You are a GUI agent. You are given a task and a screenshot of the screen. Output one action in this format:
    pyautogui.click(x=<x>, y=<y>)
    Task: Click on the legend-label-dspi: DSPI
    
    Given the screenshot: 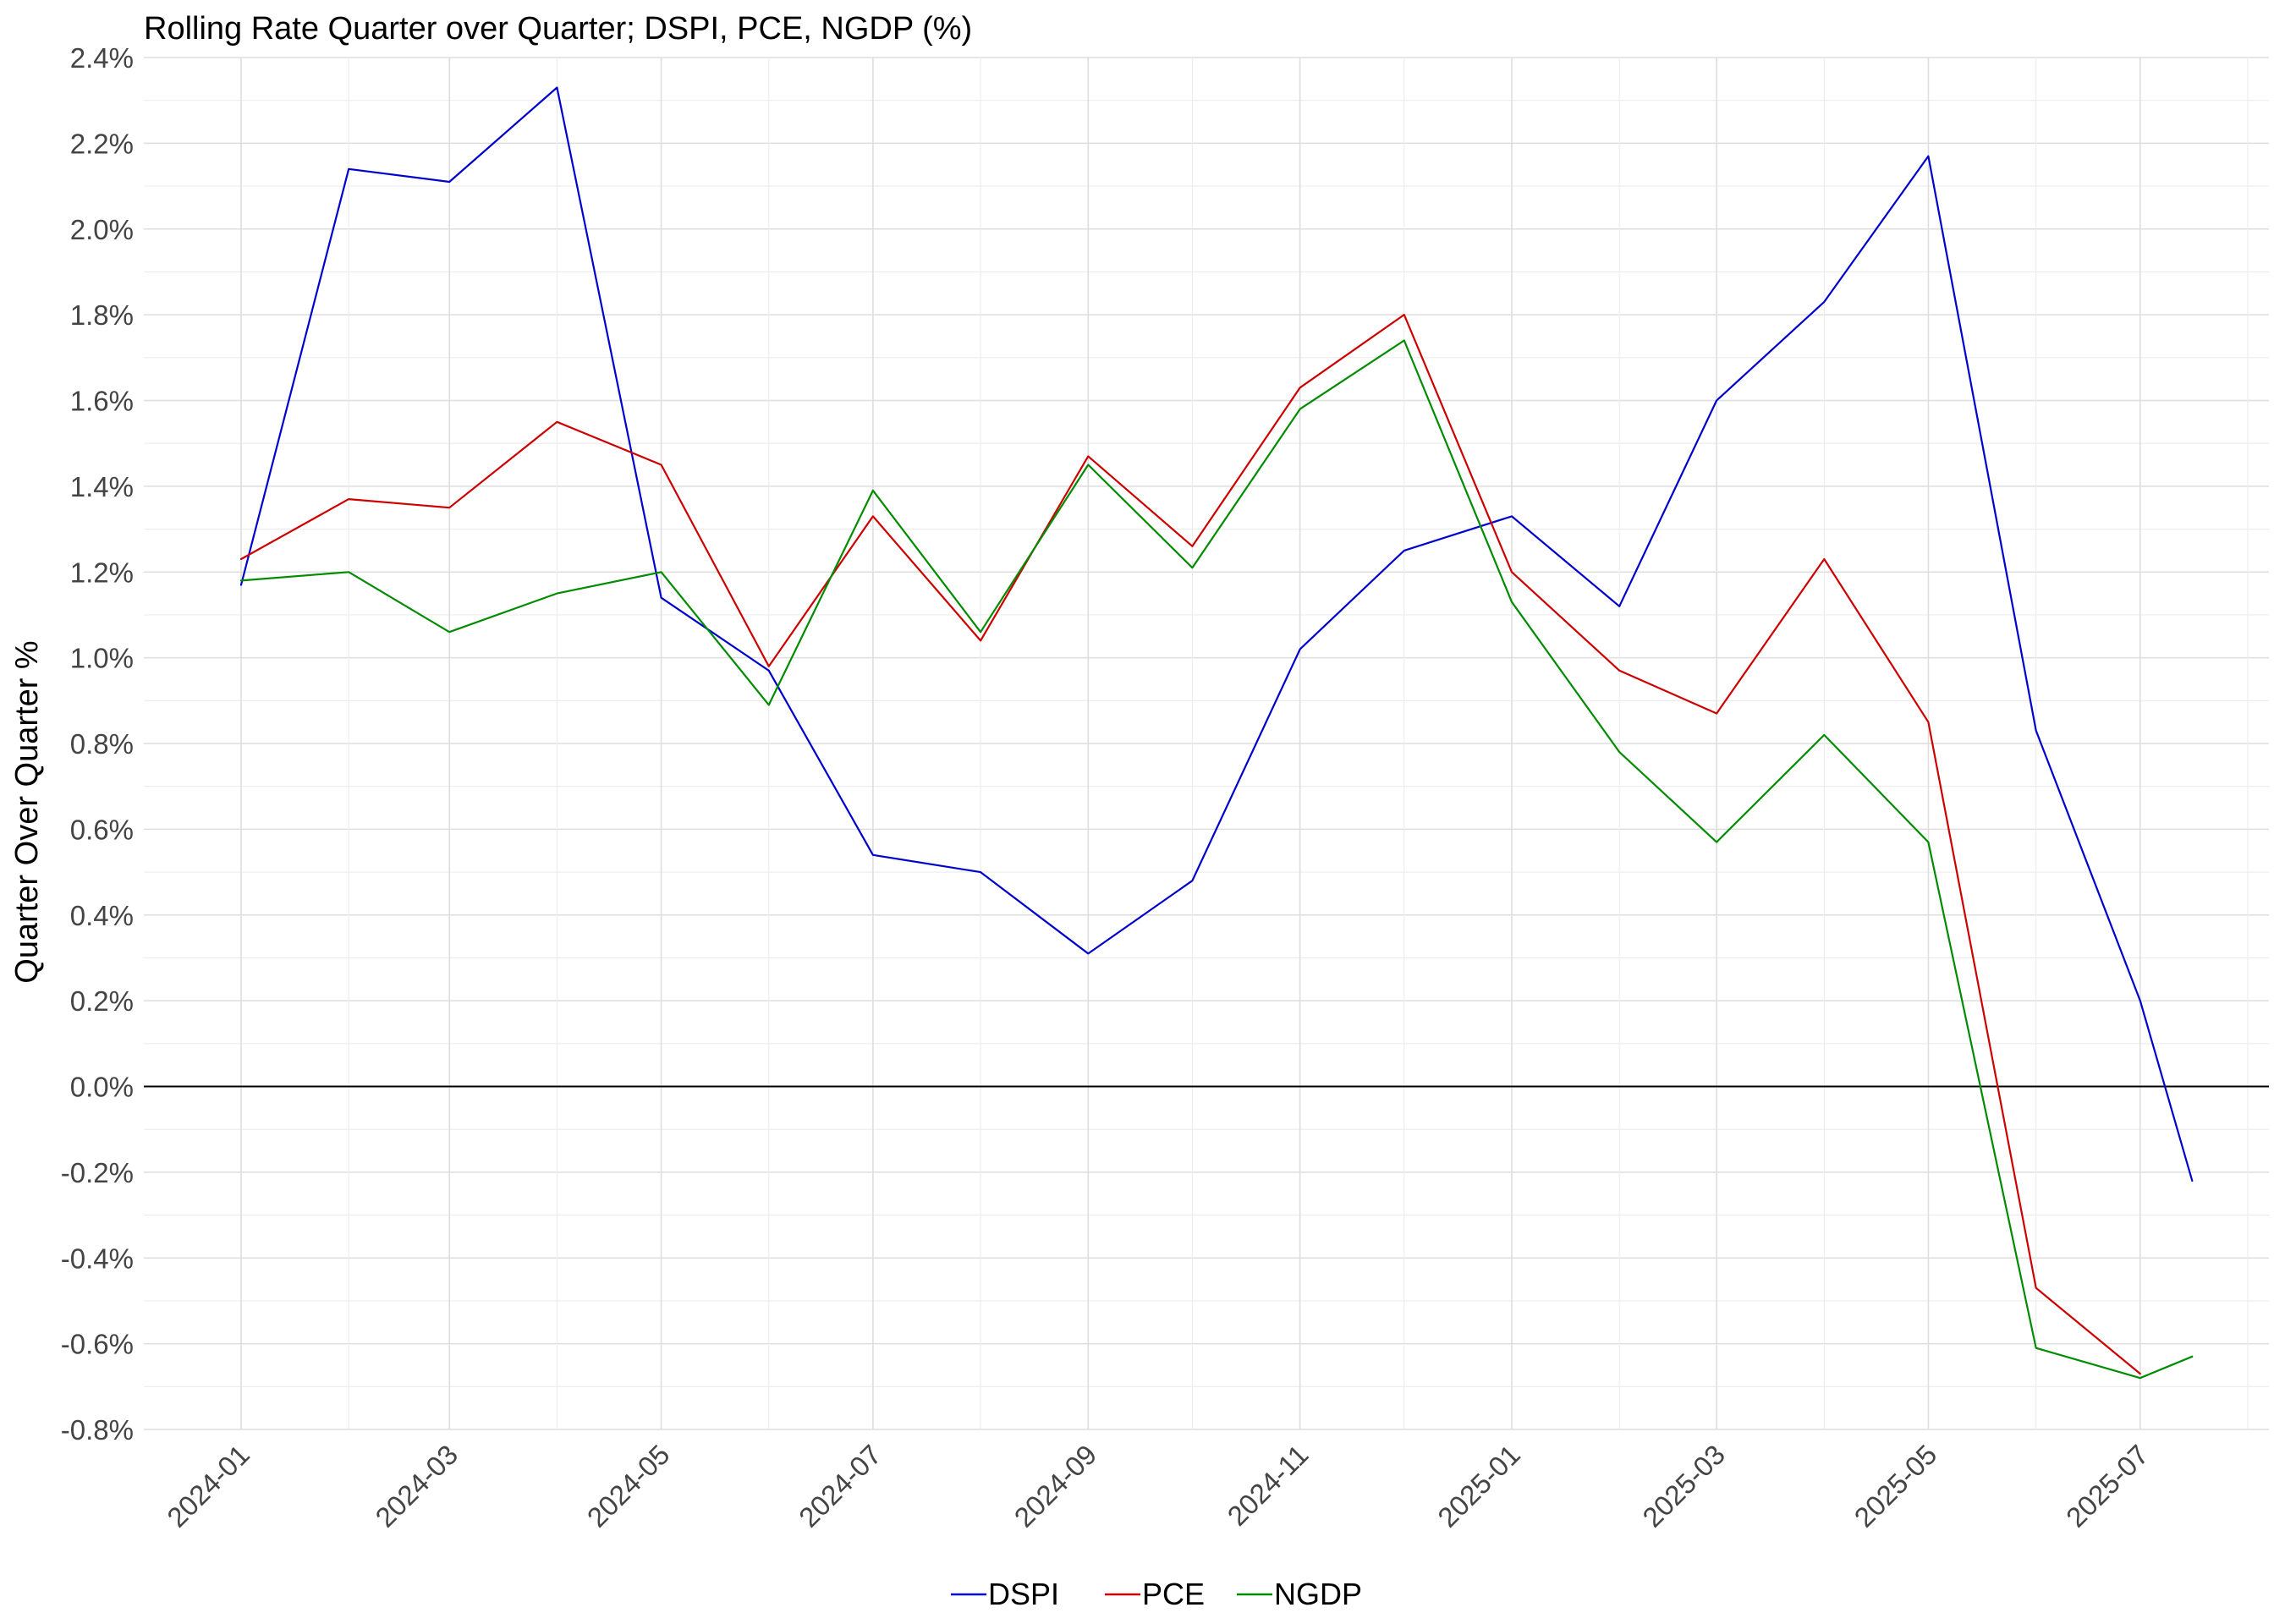 What is the action you would take?
    pyautogui.click(x=1024, y=1594)
    